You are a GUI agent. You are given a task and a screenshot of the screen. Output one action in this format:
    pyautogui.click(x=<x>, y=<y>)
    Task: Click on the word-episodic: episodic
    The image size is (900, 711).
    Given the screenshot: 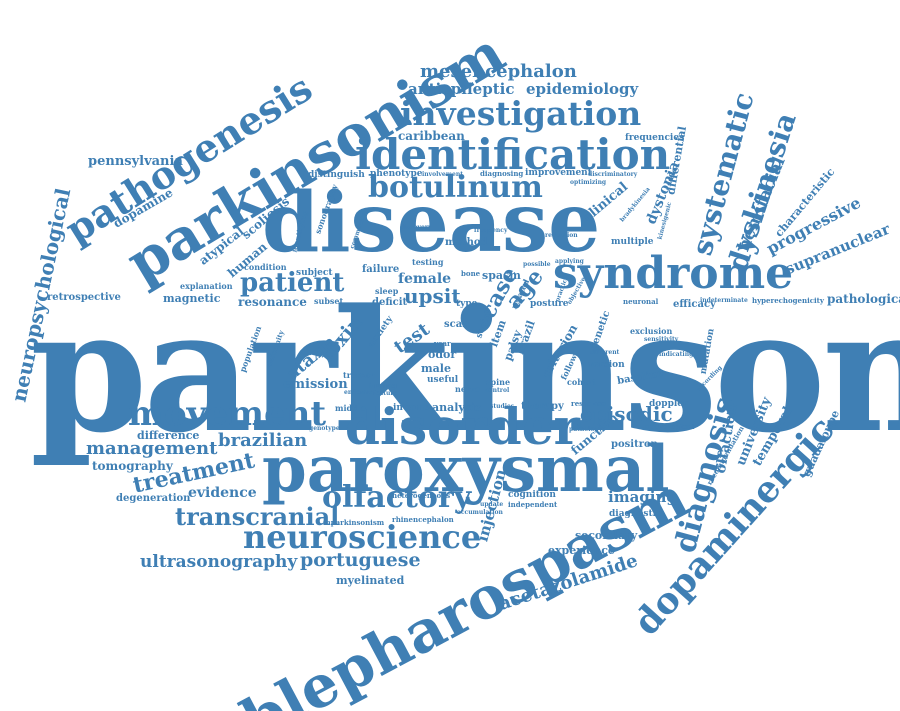 What is the action you would take?
    pyautogui.click(x=626, y=414)
    